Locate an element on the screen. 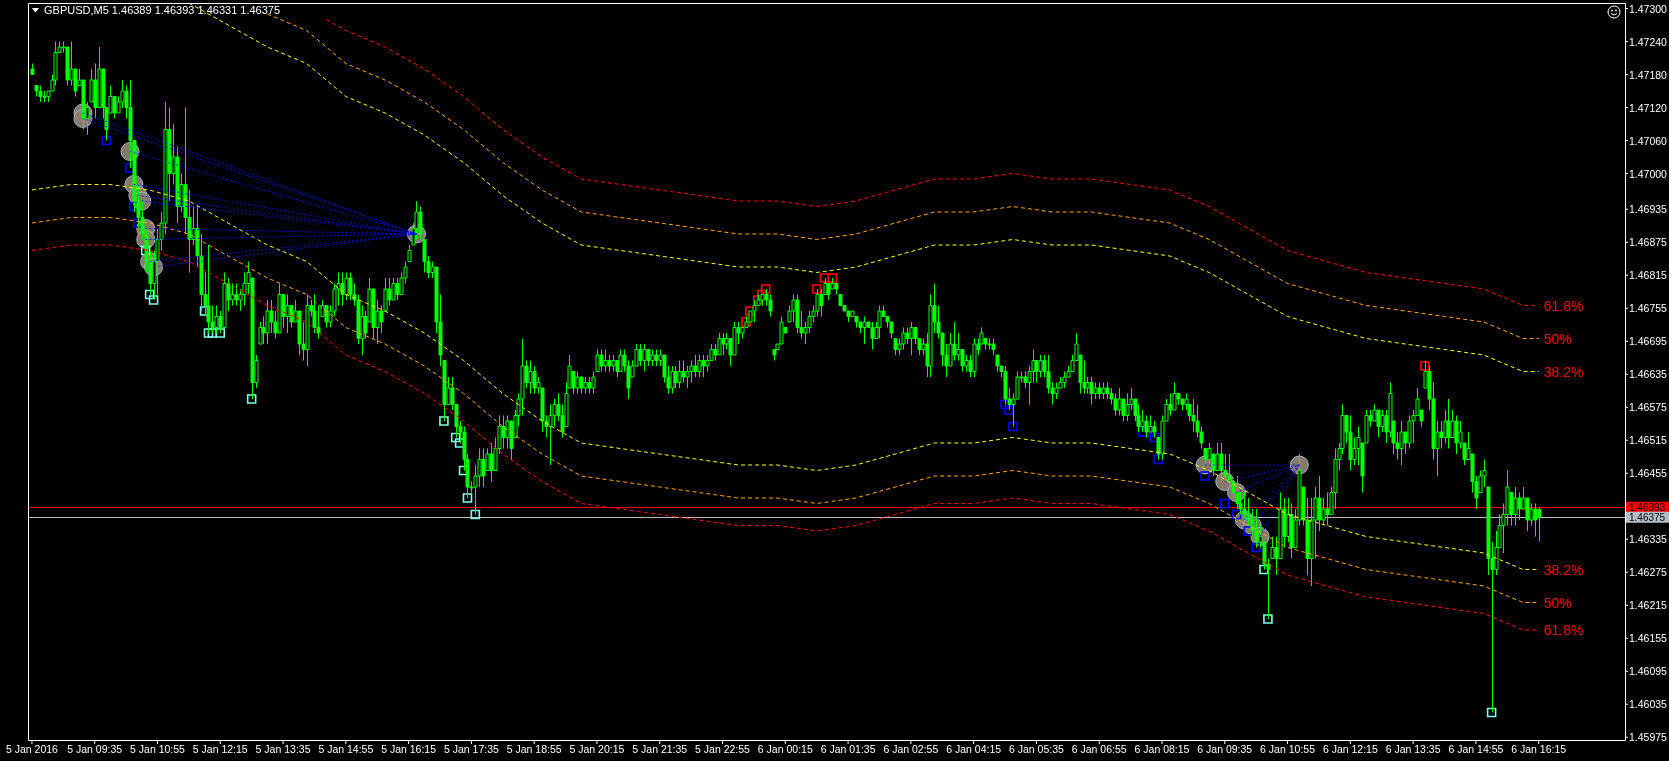 The width and height of the screenshot is (1669, 761). y-tick-label: 1.46875 is located at coordinates (1648, 242).